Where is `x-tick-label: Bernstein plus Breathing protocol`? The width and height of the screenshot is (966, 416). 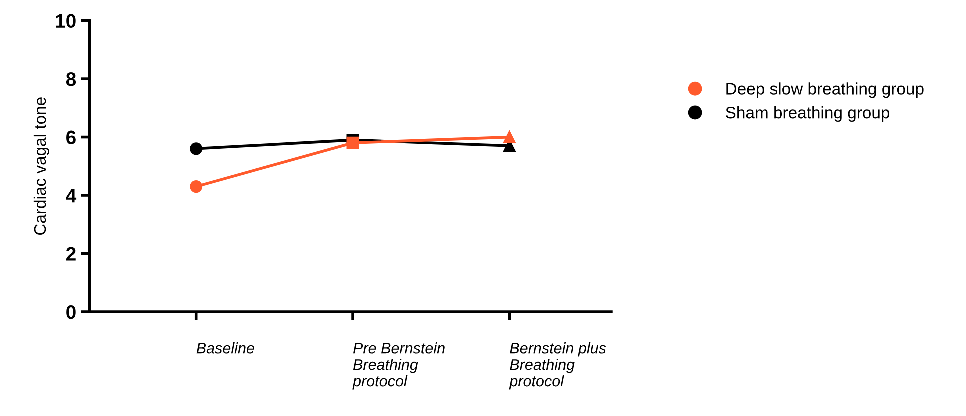 x-tick-label: Bernstein plus Breathing protocol is located at coordinates (557, 366).